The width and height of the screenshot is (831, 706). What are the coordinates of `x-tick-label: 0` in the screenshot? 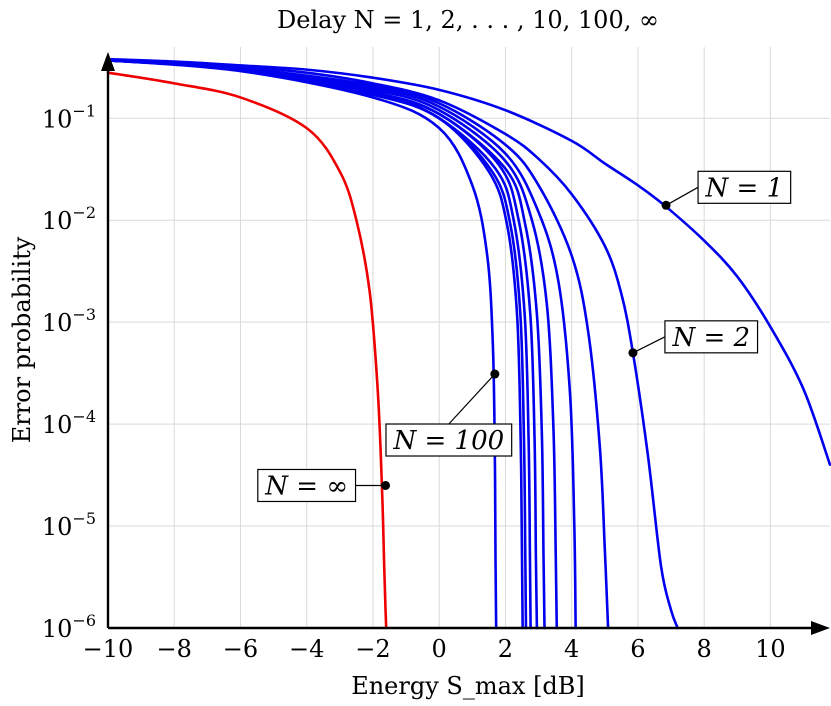 It's located at (439, 649).